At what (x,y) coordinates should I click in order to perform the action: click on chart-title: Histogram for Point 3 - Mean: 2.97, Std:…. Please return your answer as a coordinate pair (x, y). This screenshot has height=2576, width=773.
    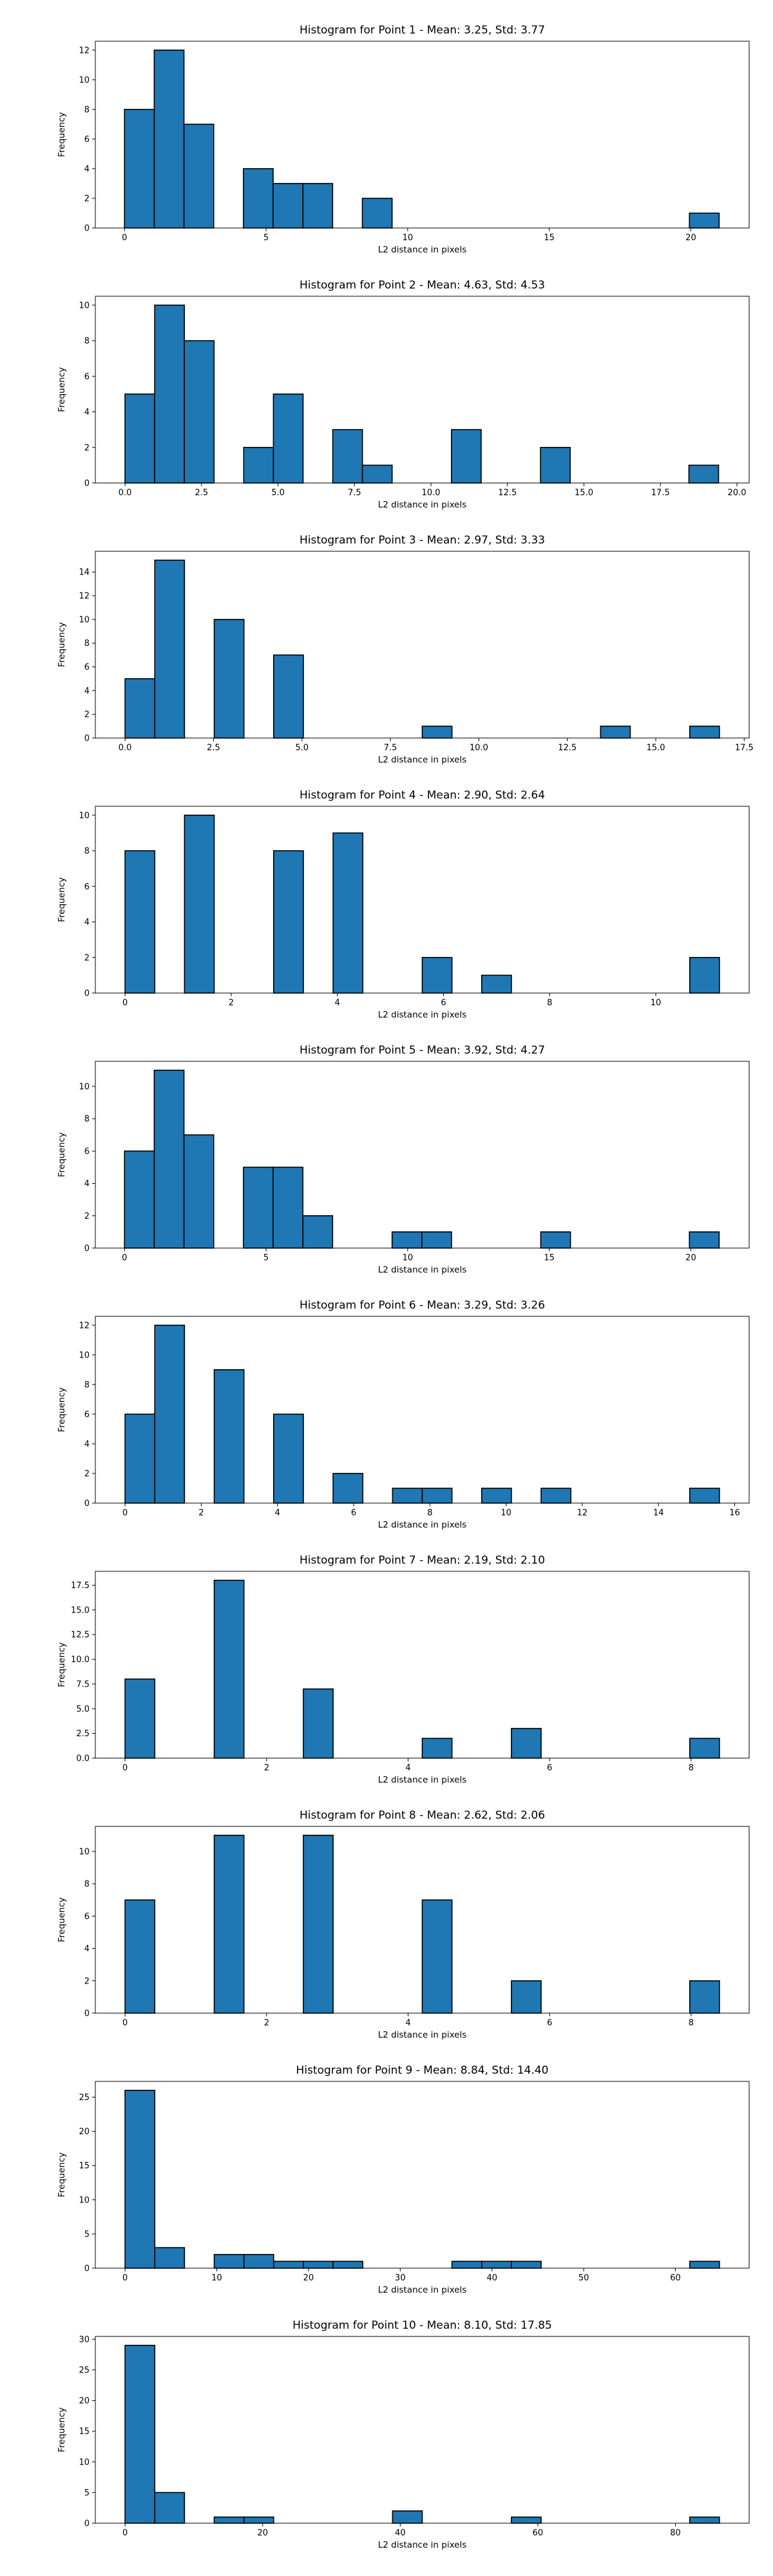
    Looking at the image, I should click on (422, 540).